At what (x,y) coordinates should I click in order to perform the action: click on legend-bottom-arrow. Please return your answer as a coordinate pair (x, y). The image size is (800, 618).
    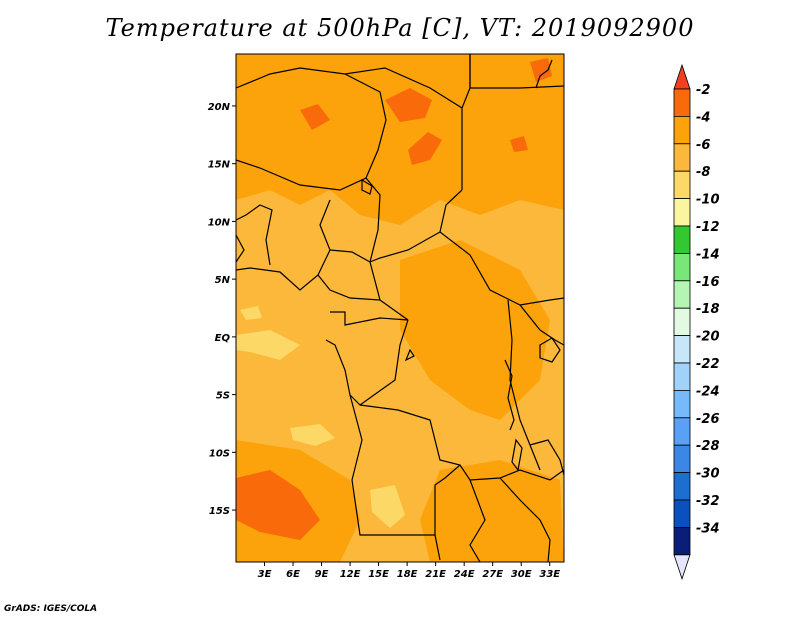
    Looking at the image, I should click on (682, 567).